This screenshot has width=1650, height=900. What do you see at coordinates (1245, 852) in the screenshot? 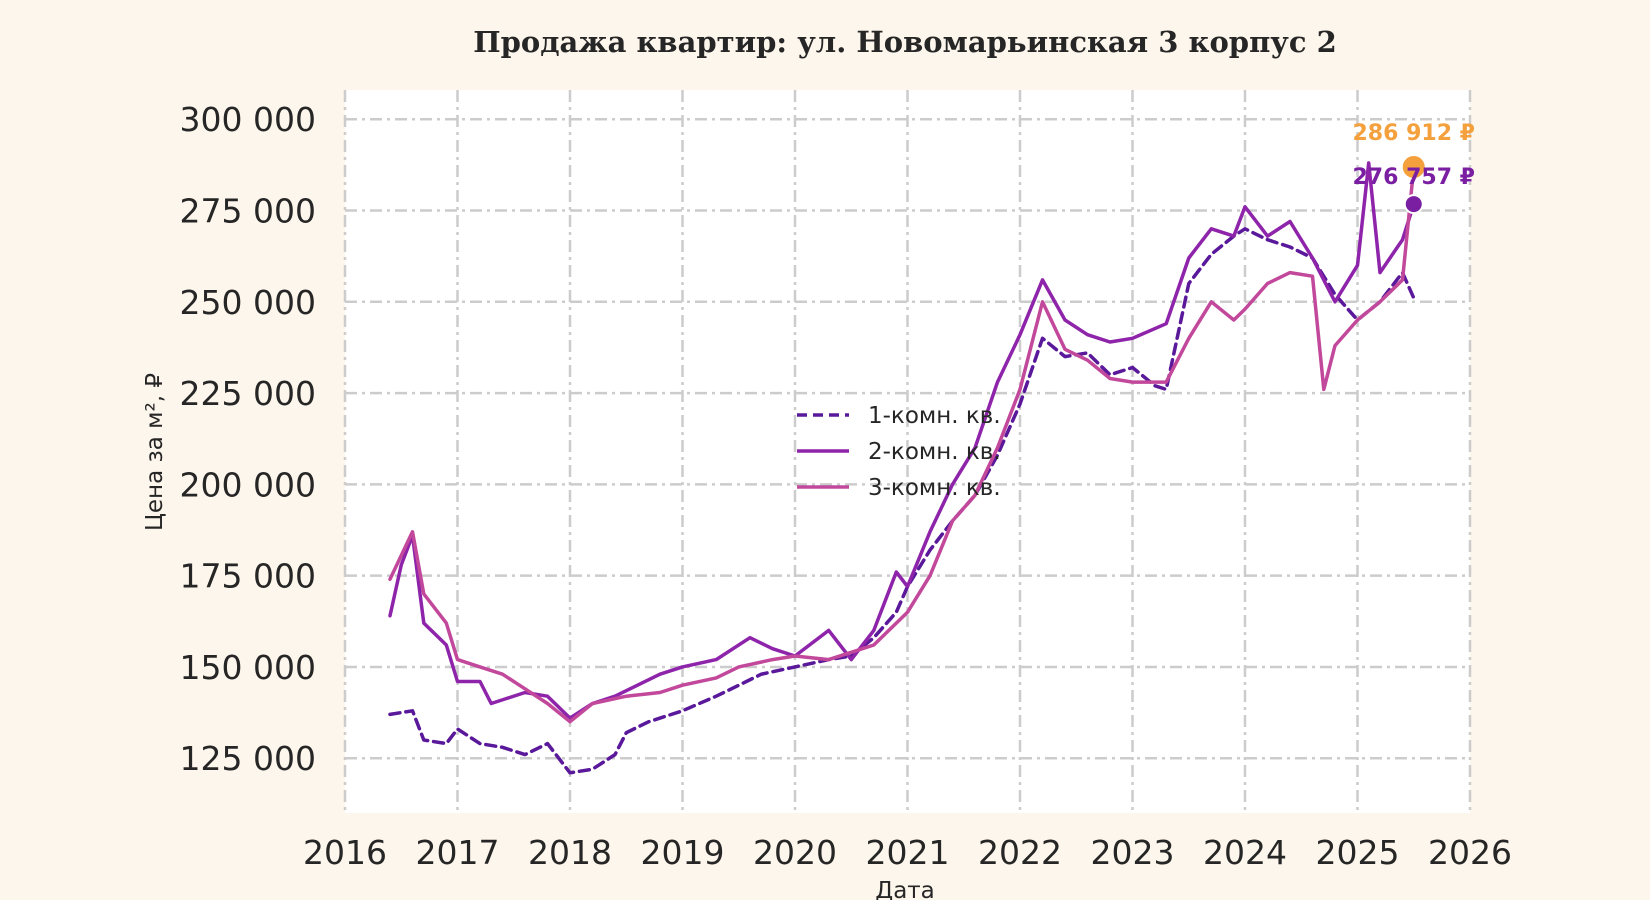
I see `x-tick-label: 2024` at bounding box center [1245, 852].